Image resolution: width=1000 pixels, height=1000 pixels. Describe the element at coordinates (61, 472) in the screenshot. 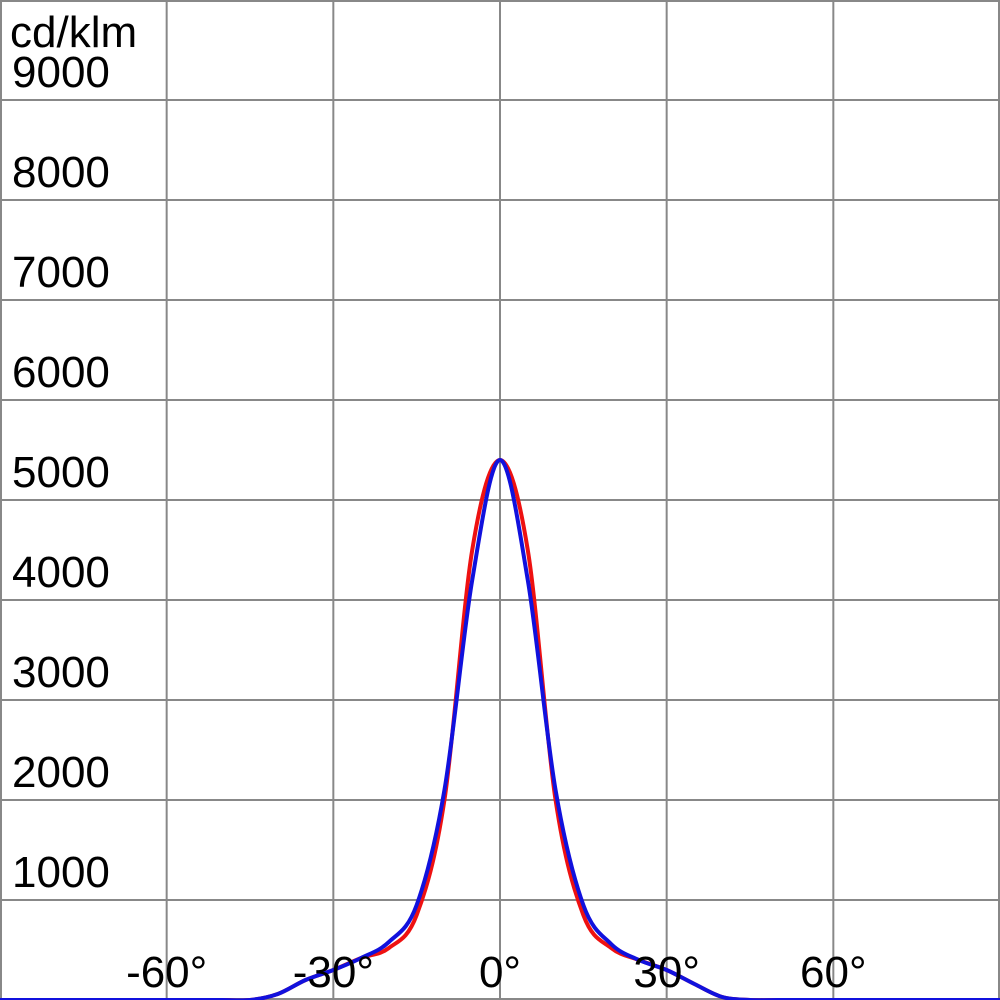

I see `y-tick-label: 5000` at that location.